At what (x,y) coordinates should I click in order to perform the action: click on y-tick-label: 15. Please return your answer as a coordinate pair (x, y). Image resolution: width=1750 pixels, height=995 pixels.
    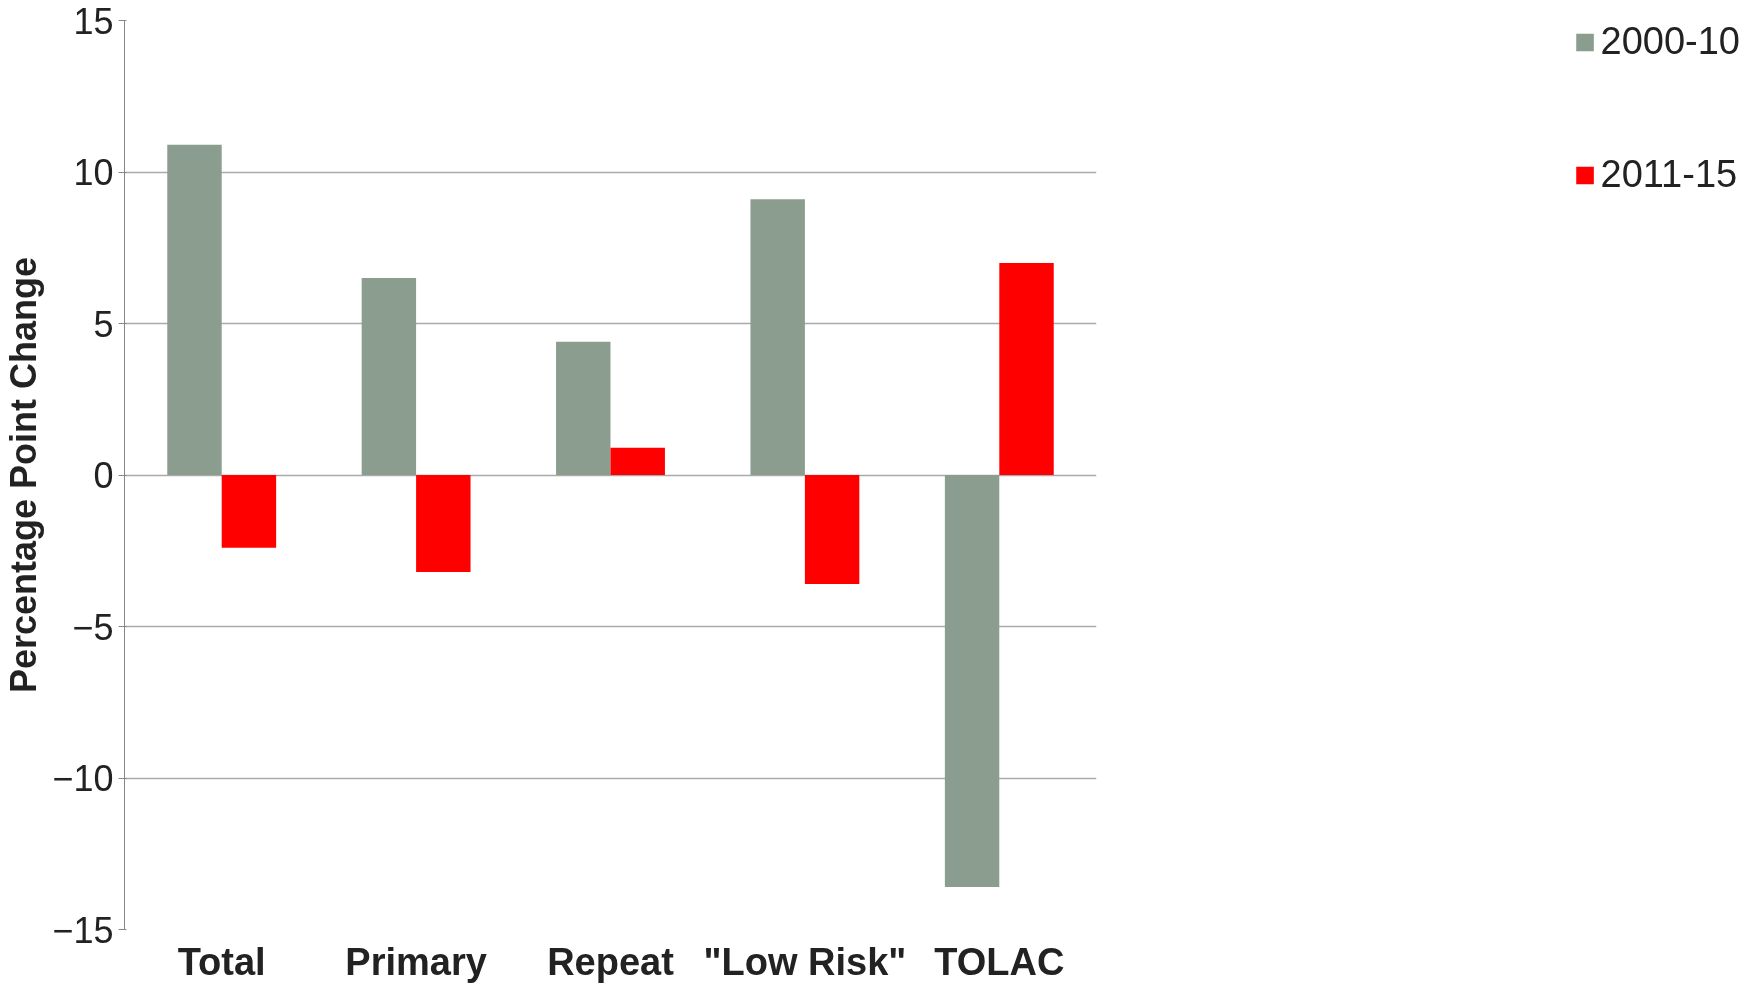
    Looking at the image, I should click on (93, 21).